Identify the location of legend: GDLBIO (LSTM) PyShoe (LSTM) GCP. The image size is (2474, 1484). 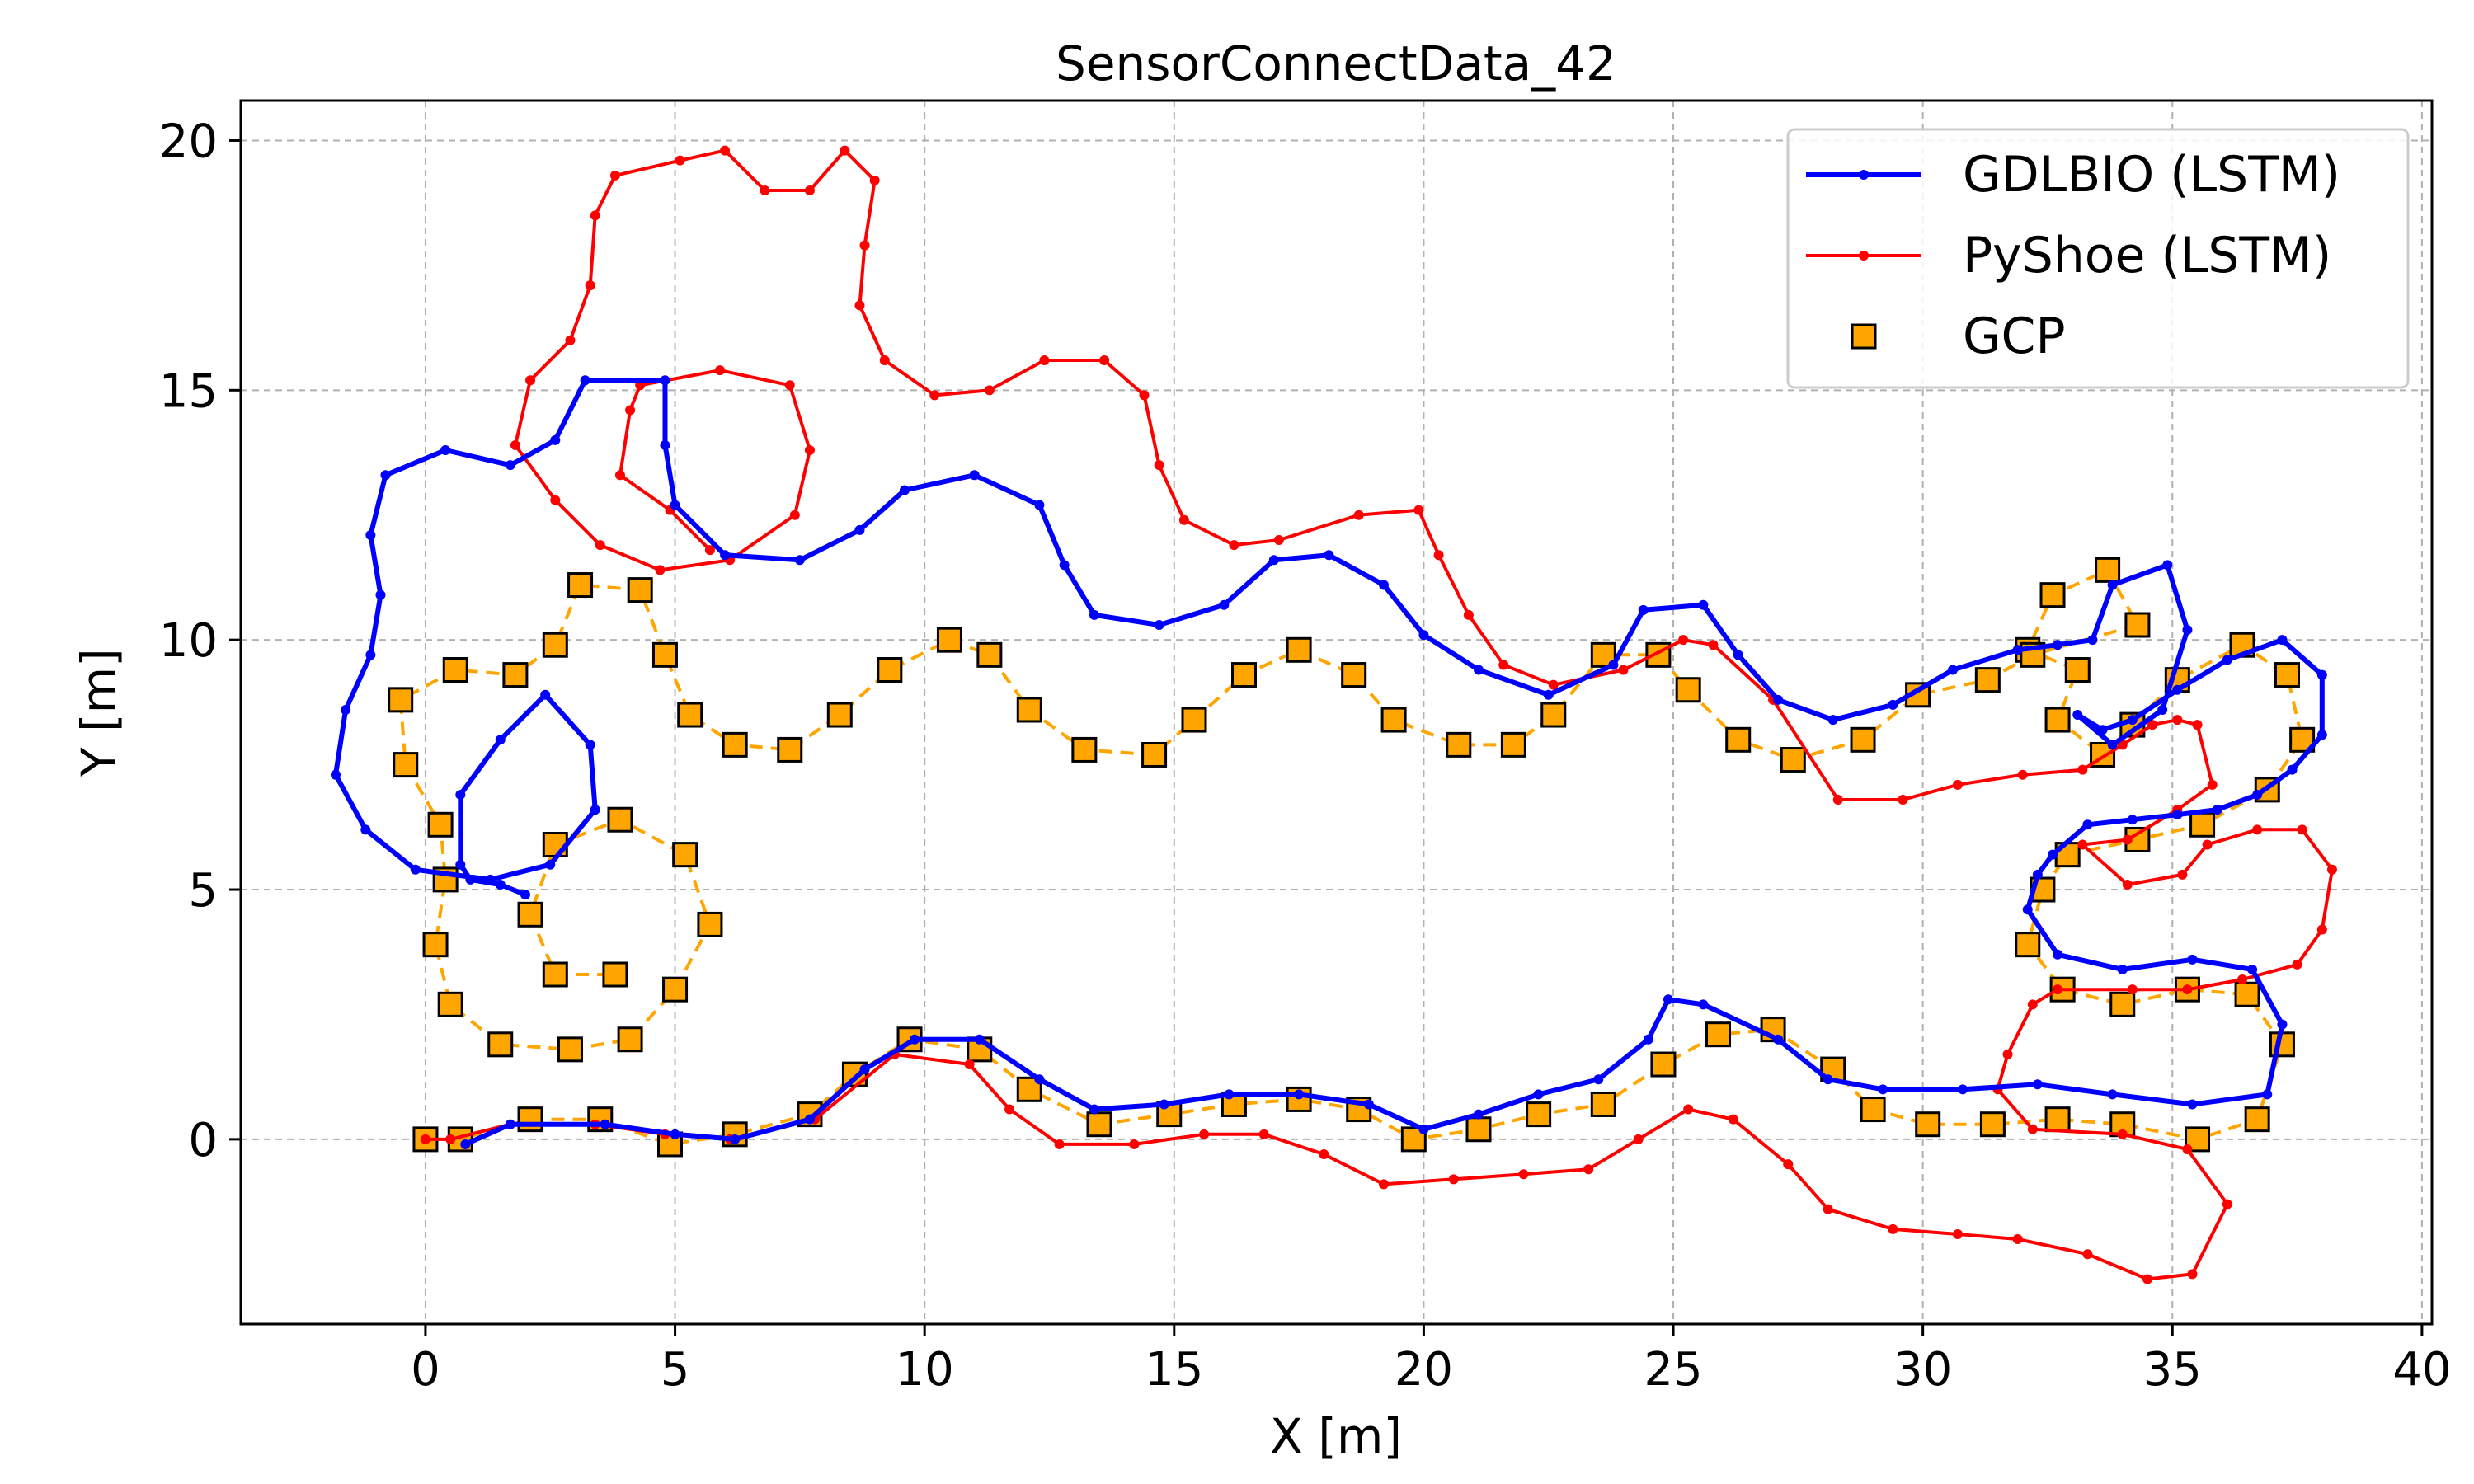
(2098, 258).